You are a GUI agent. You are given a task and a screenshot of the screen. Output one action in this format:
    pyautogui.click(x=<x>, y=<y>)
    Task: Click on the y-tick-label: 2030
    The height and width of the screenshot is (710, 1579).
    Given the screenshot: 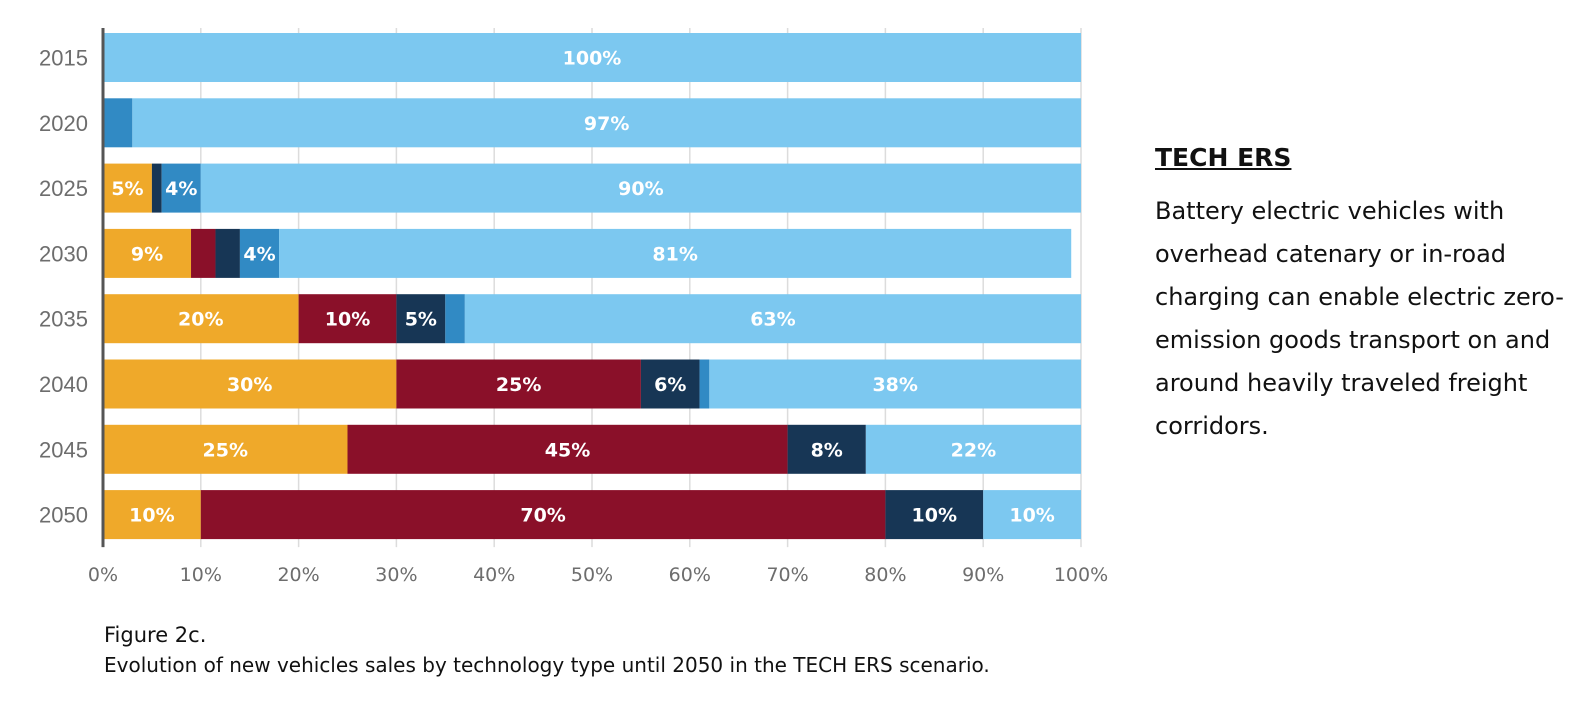 What is the action you would take?
    pyautogui.click(x=63, y=253)
    